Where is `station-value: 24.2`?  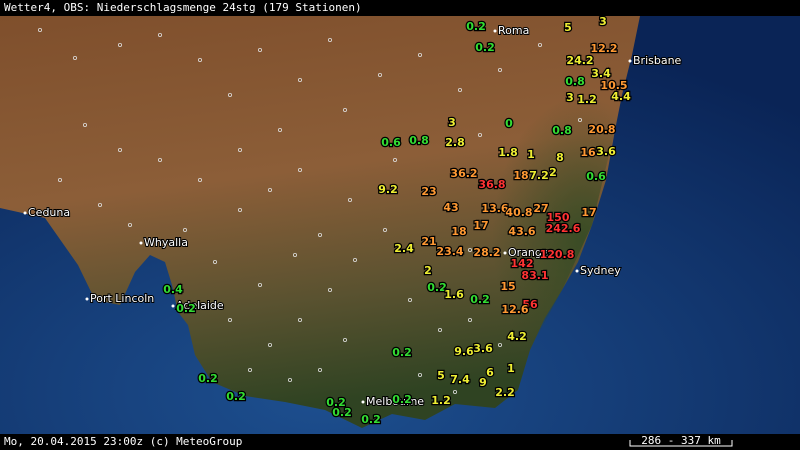
station-value: 24.2 is located at coordinates (579, 60).